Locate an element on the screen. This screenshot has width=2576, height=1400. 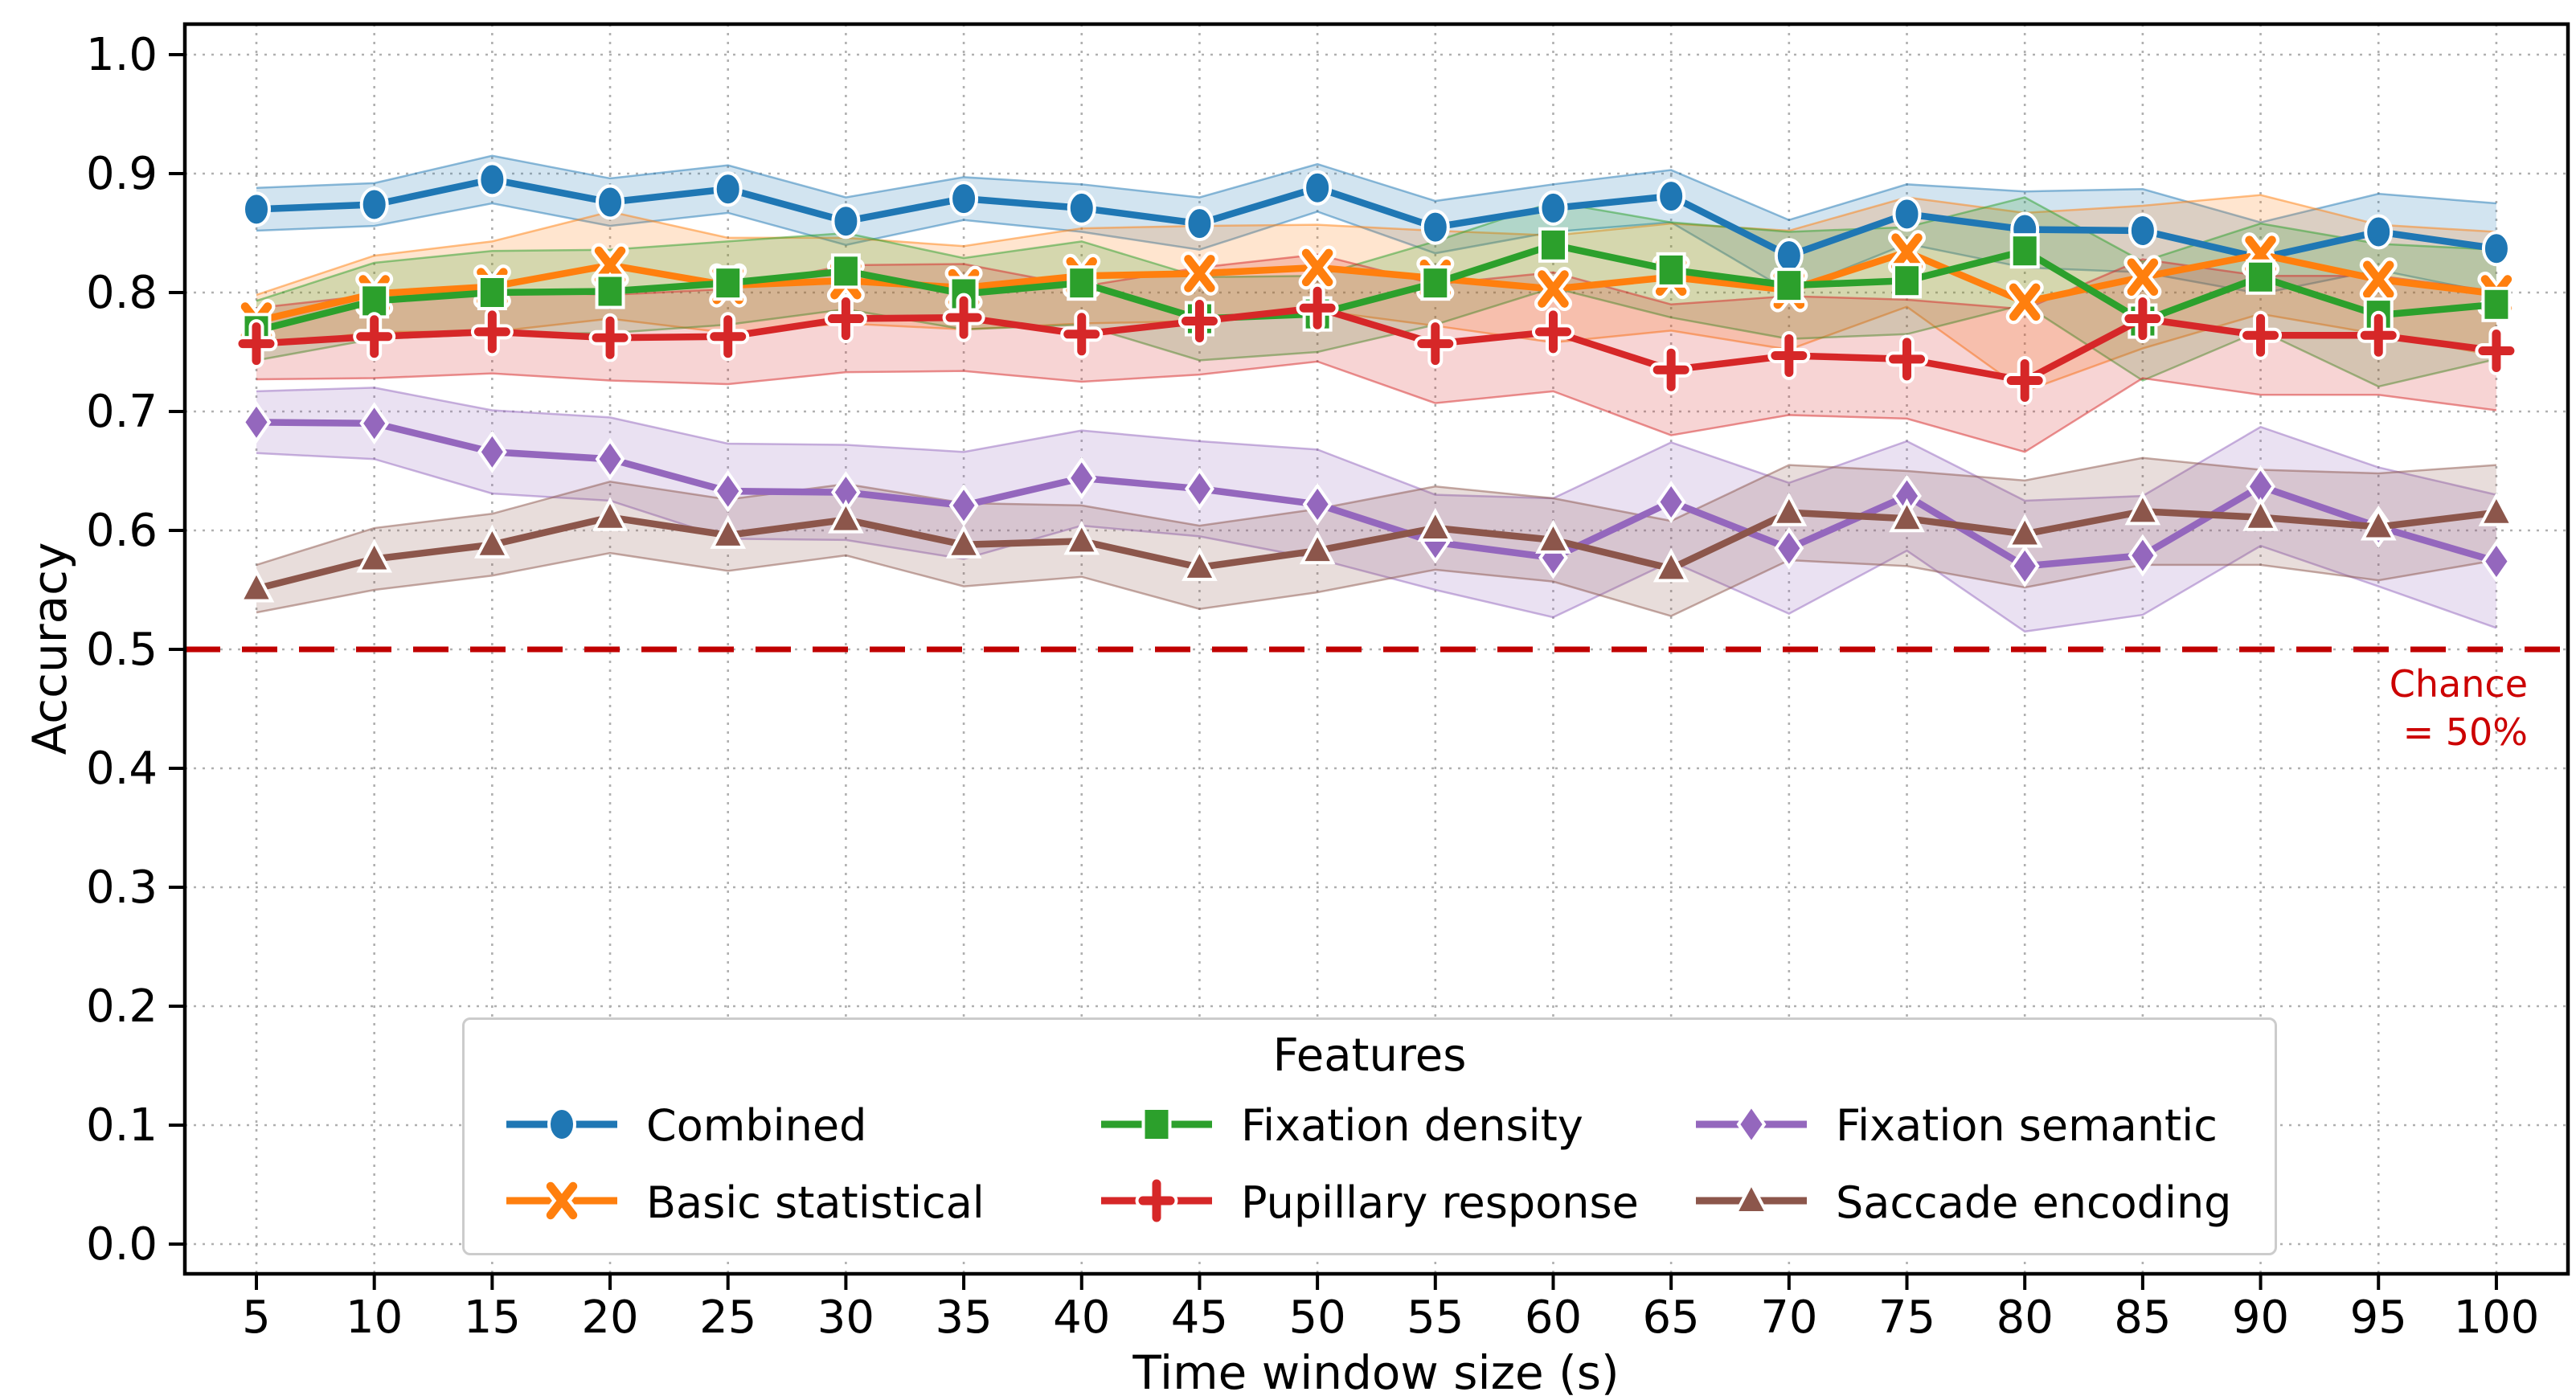
series-pupillary-response is located at coordinates (1376, 344).